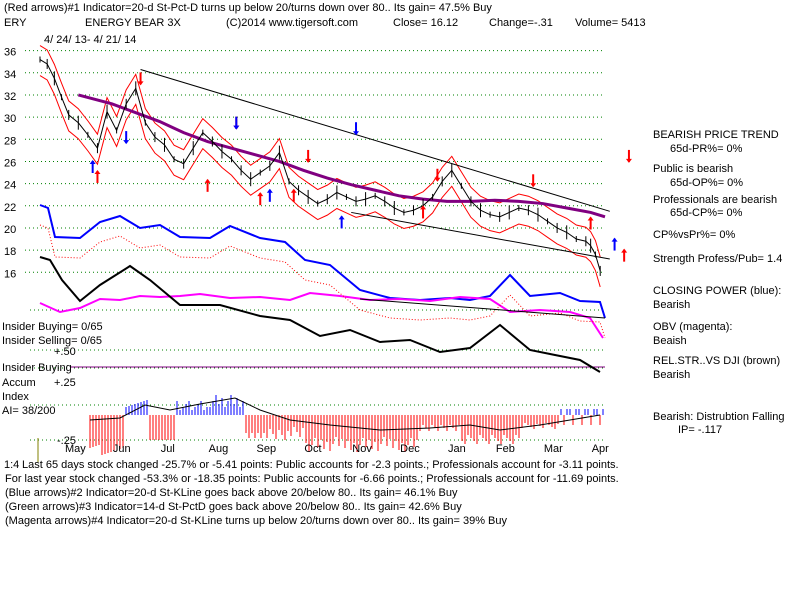  What do you see at coordinates (75, 449) in the screenshot?
I see `month-label: May` at bounding box center [75, 449].